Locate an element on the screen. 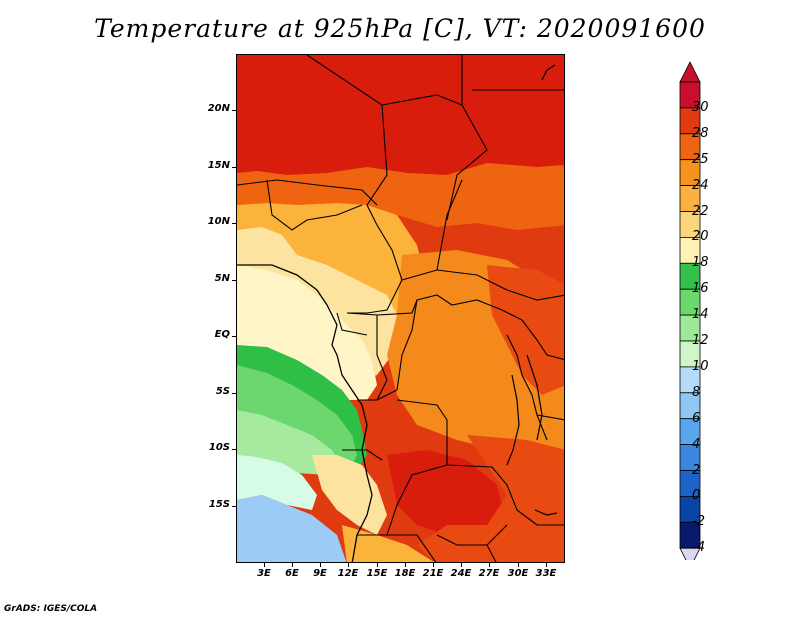 The height and width of the screenshot is (618, 800). colorbar-label: 8 is located at coordinates (696, 392).